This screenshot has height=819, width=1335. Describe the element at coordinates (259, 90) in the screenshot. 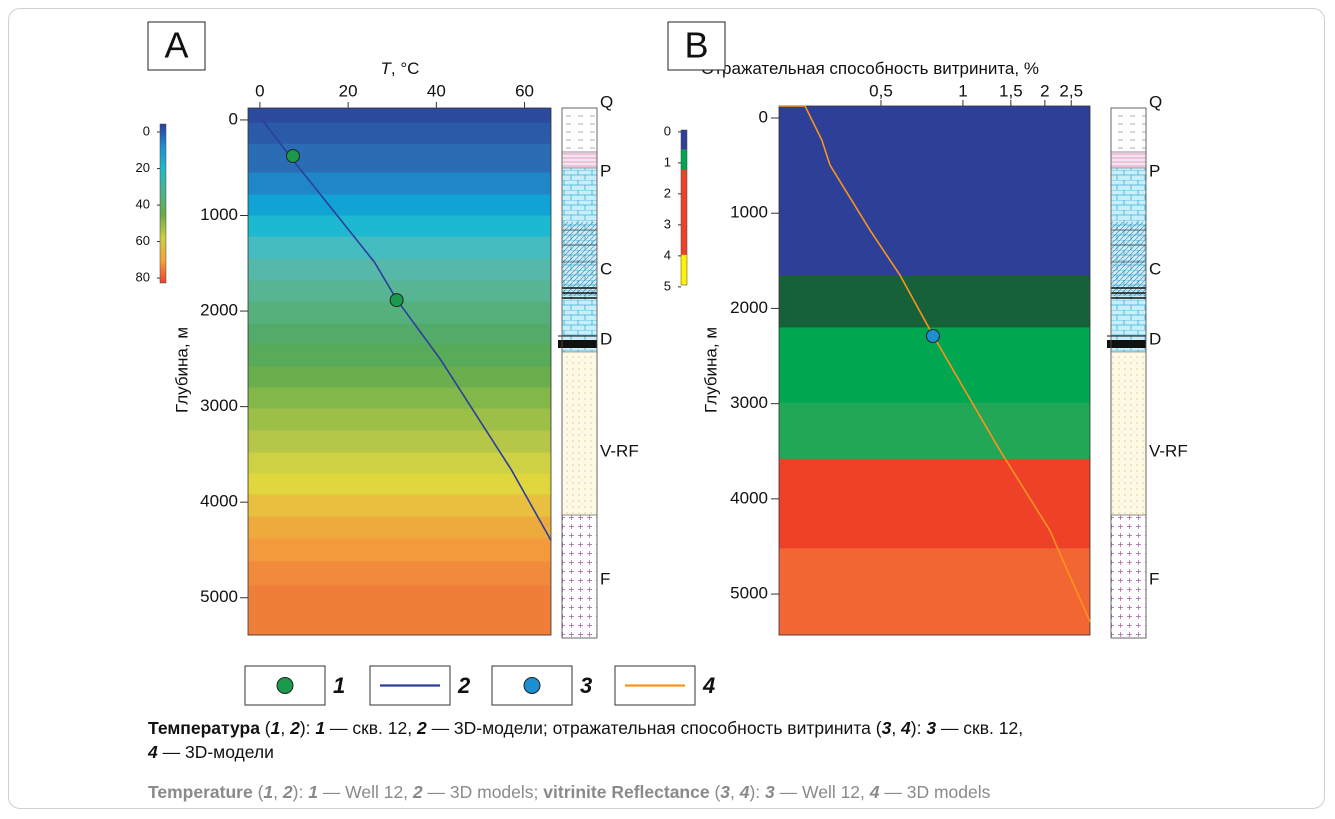

I see `x-tick-label: 0` at that location.